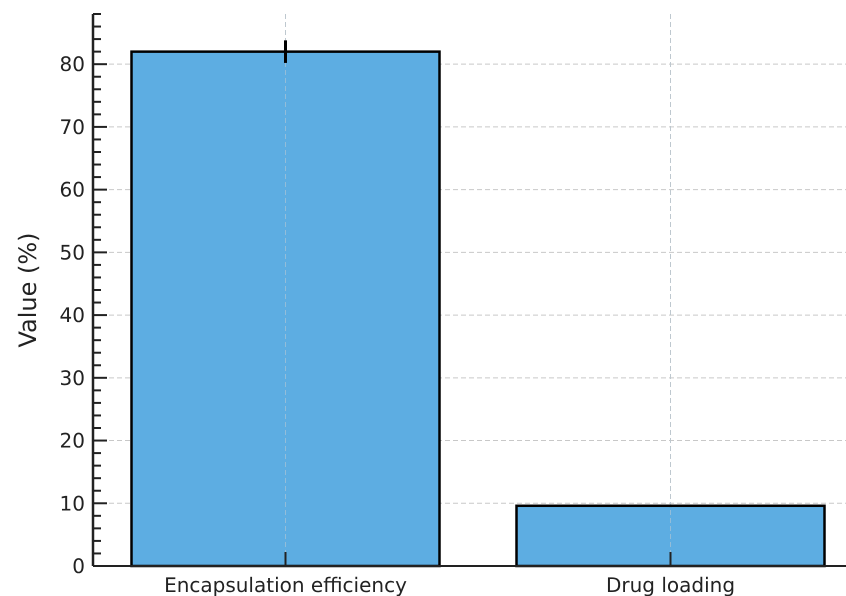 This screenshot has width=846, height=596. I want to click on x-tick-label: Encapsulation efficiency, so click(286, 584).